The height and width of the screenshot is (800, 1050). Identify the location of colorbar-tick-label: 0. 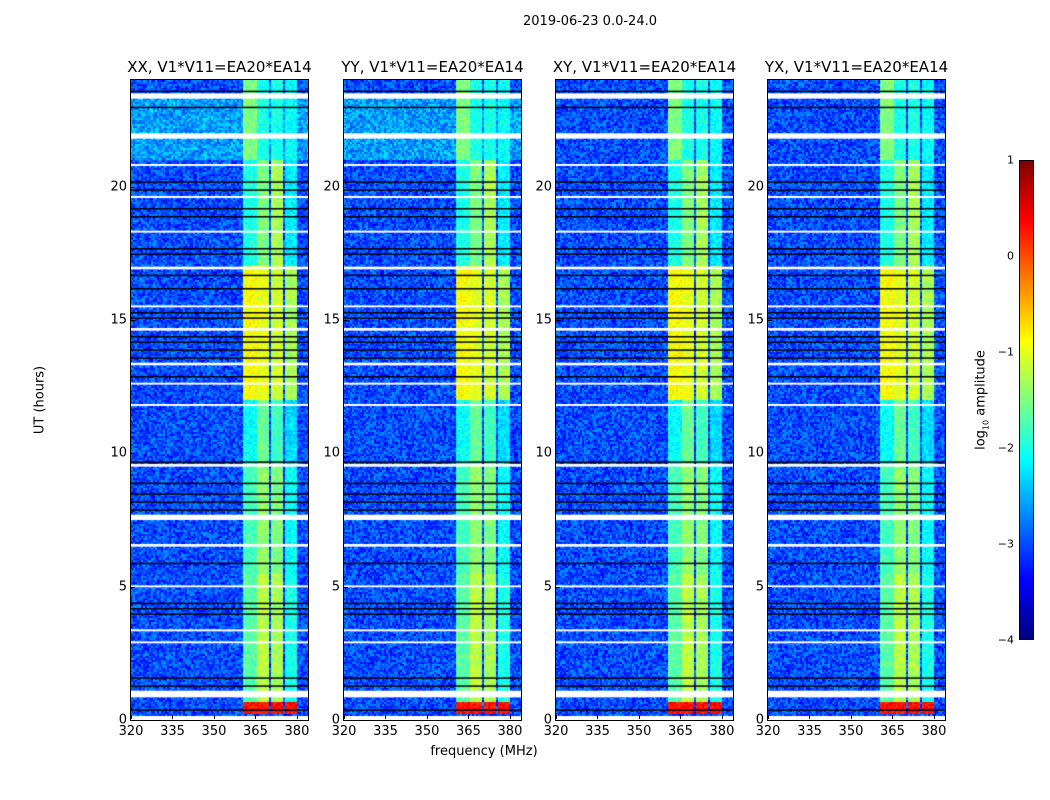
(1010, 256).